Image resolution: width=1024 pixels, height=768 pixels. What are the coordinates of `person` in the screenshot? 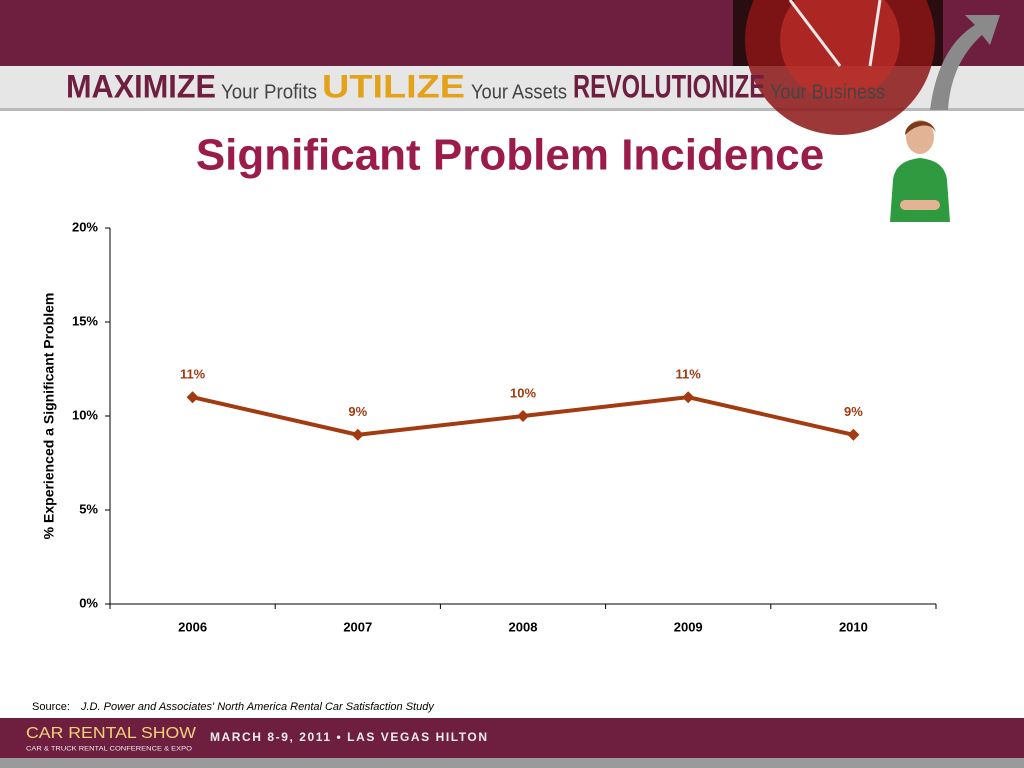 It's located at (920, 171).